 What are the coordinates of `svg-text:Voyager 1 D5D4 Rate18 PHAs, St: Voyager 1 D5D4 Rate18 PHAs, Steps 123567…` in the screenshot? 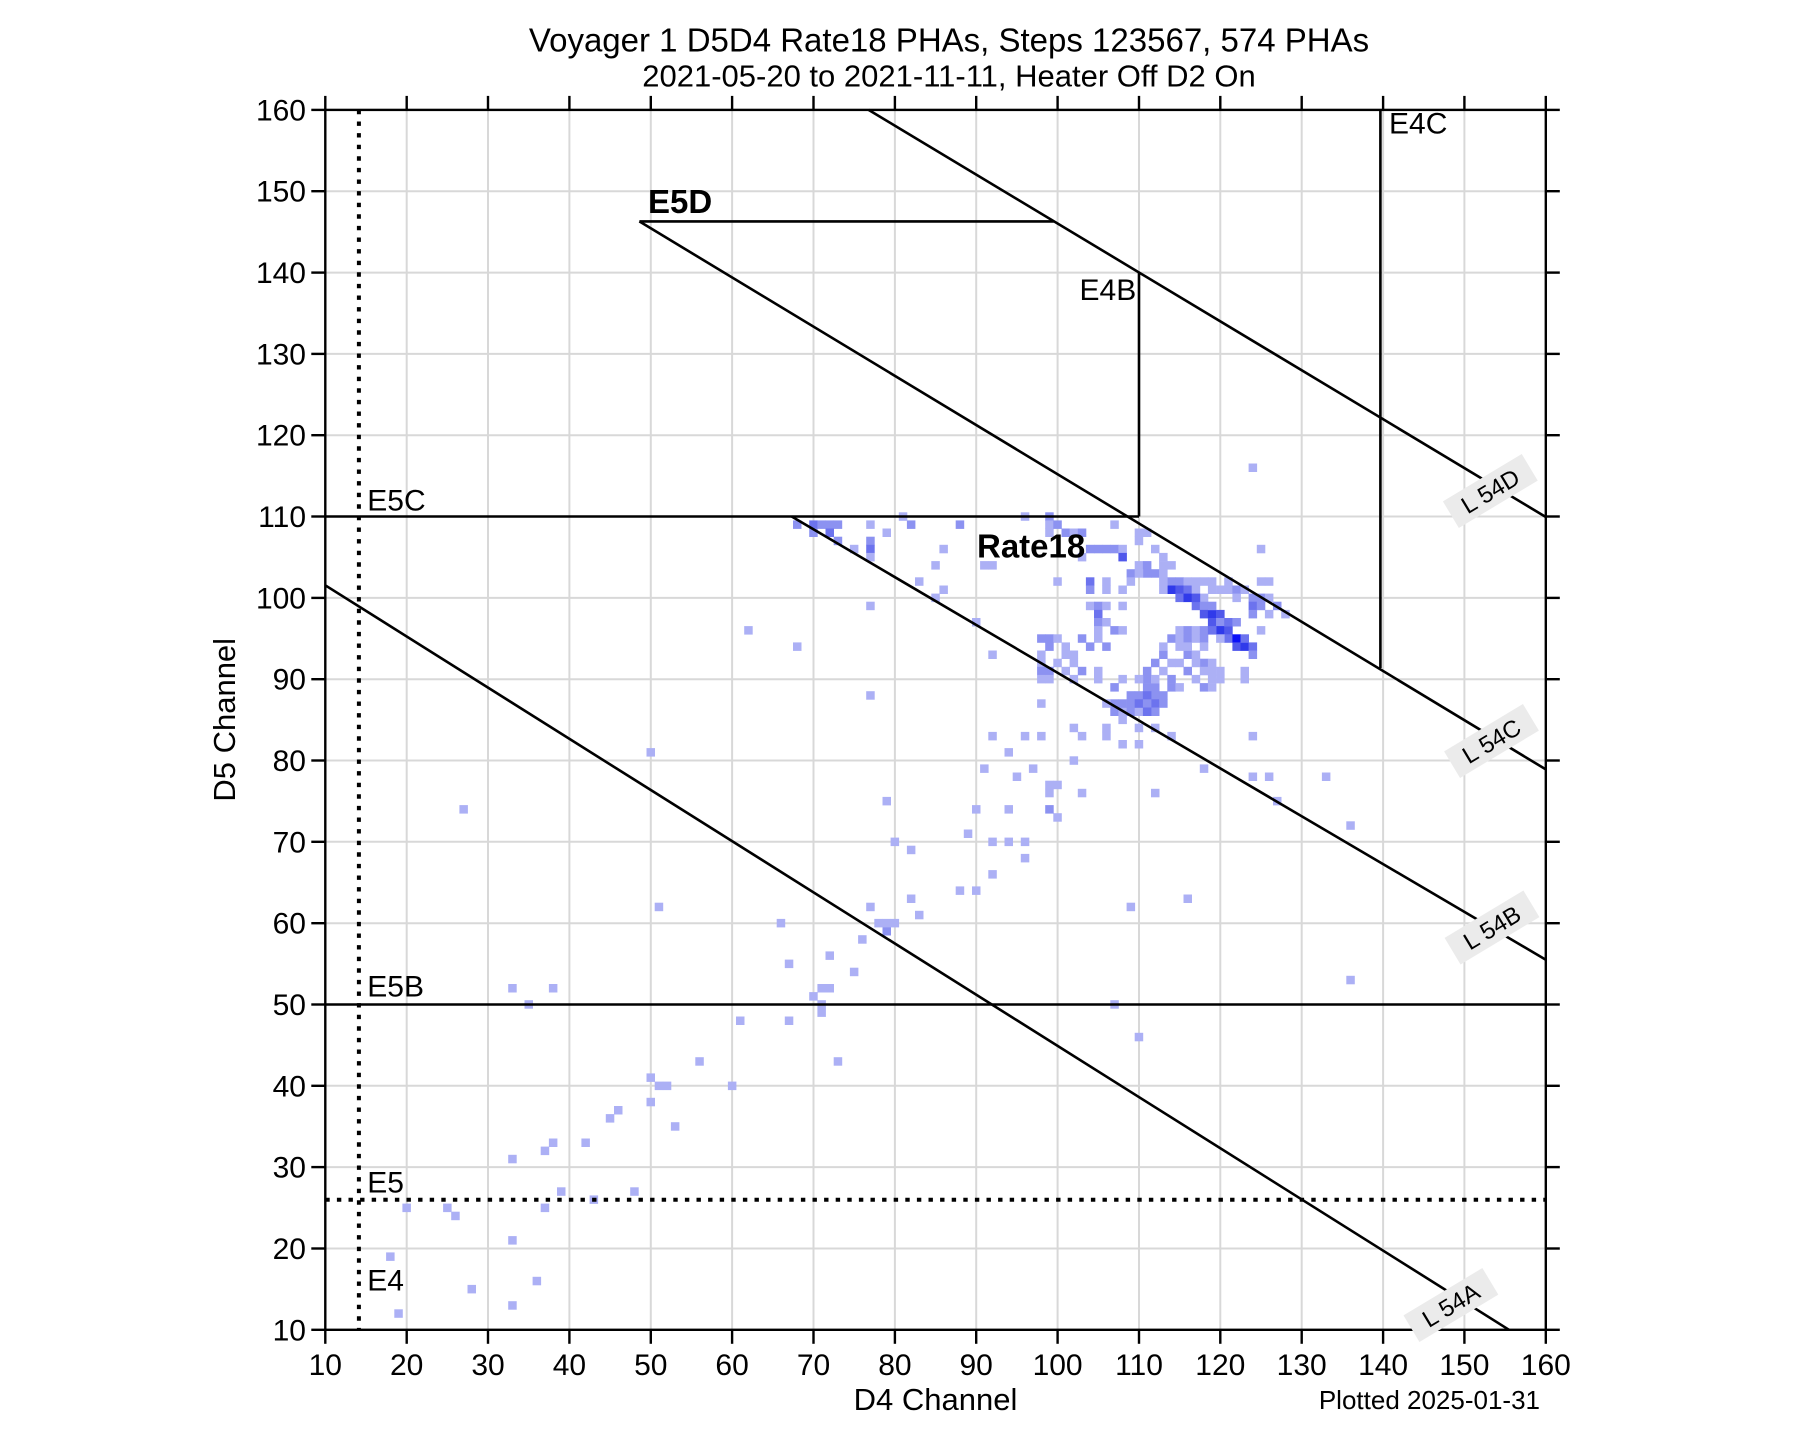 It's located at (949, 40).